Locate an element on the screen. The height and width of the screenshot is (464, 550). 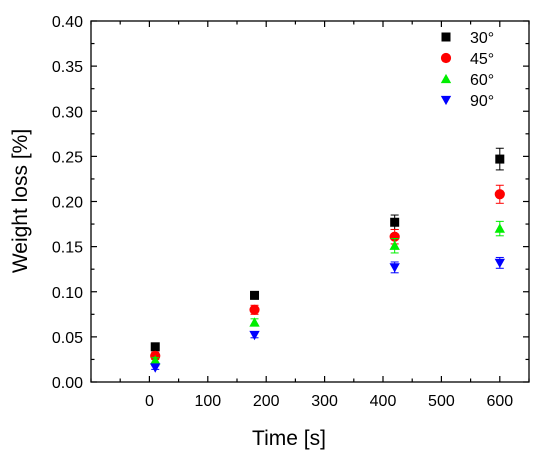
y-tick-label: 0.05 is located at coordinates (67, 338).